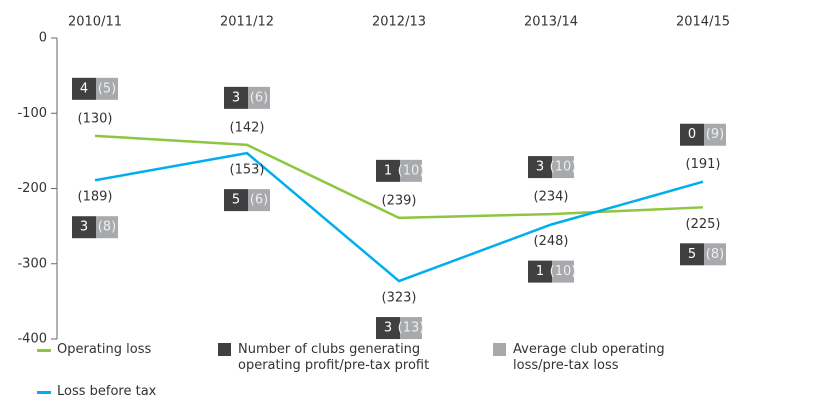  I want to click on value-label: (142), so click(247, 127).